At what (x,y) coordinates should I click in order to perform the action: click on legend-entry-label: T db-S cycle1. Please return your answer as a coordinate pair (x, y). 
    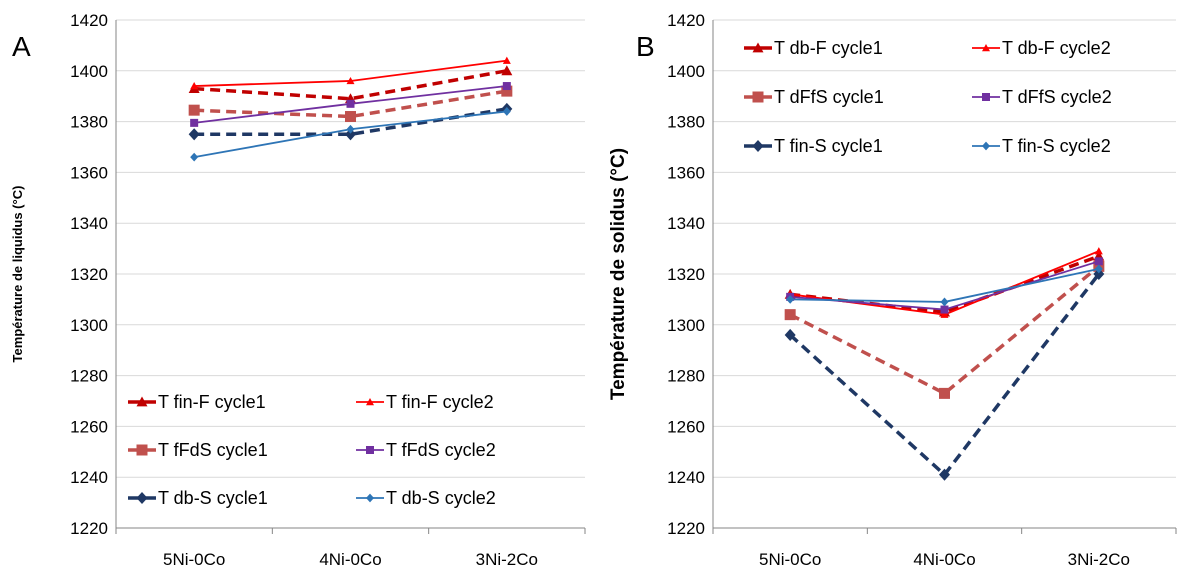
    Looking at the image, I should click on (213, 498).